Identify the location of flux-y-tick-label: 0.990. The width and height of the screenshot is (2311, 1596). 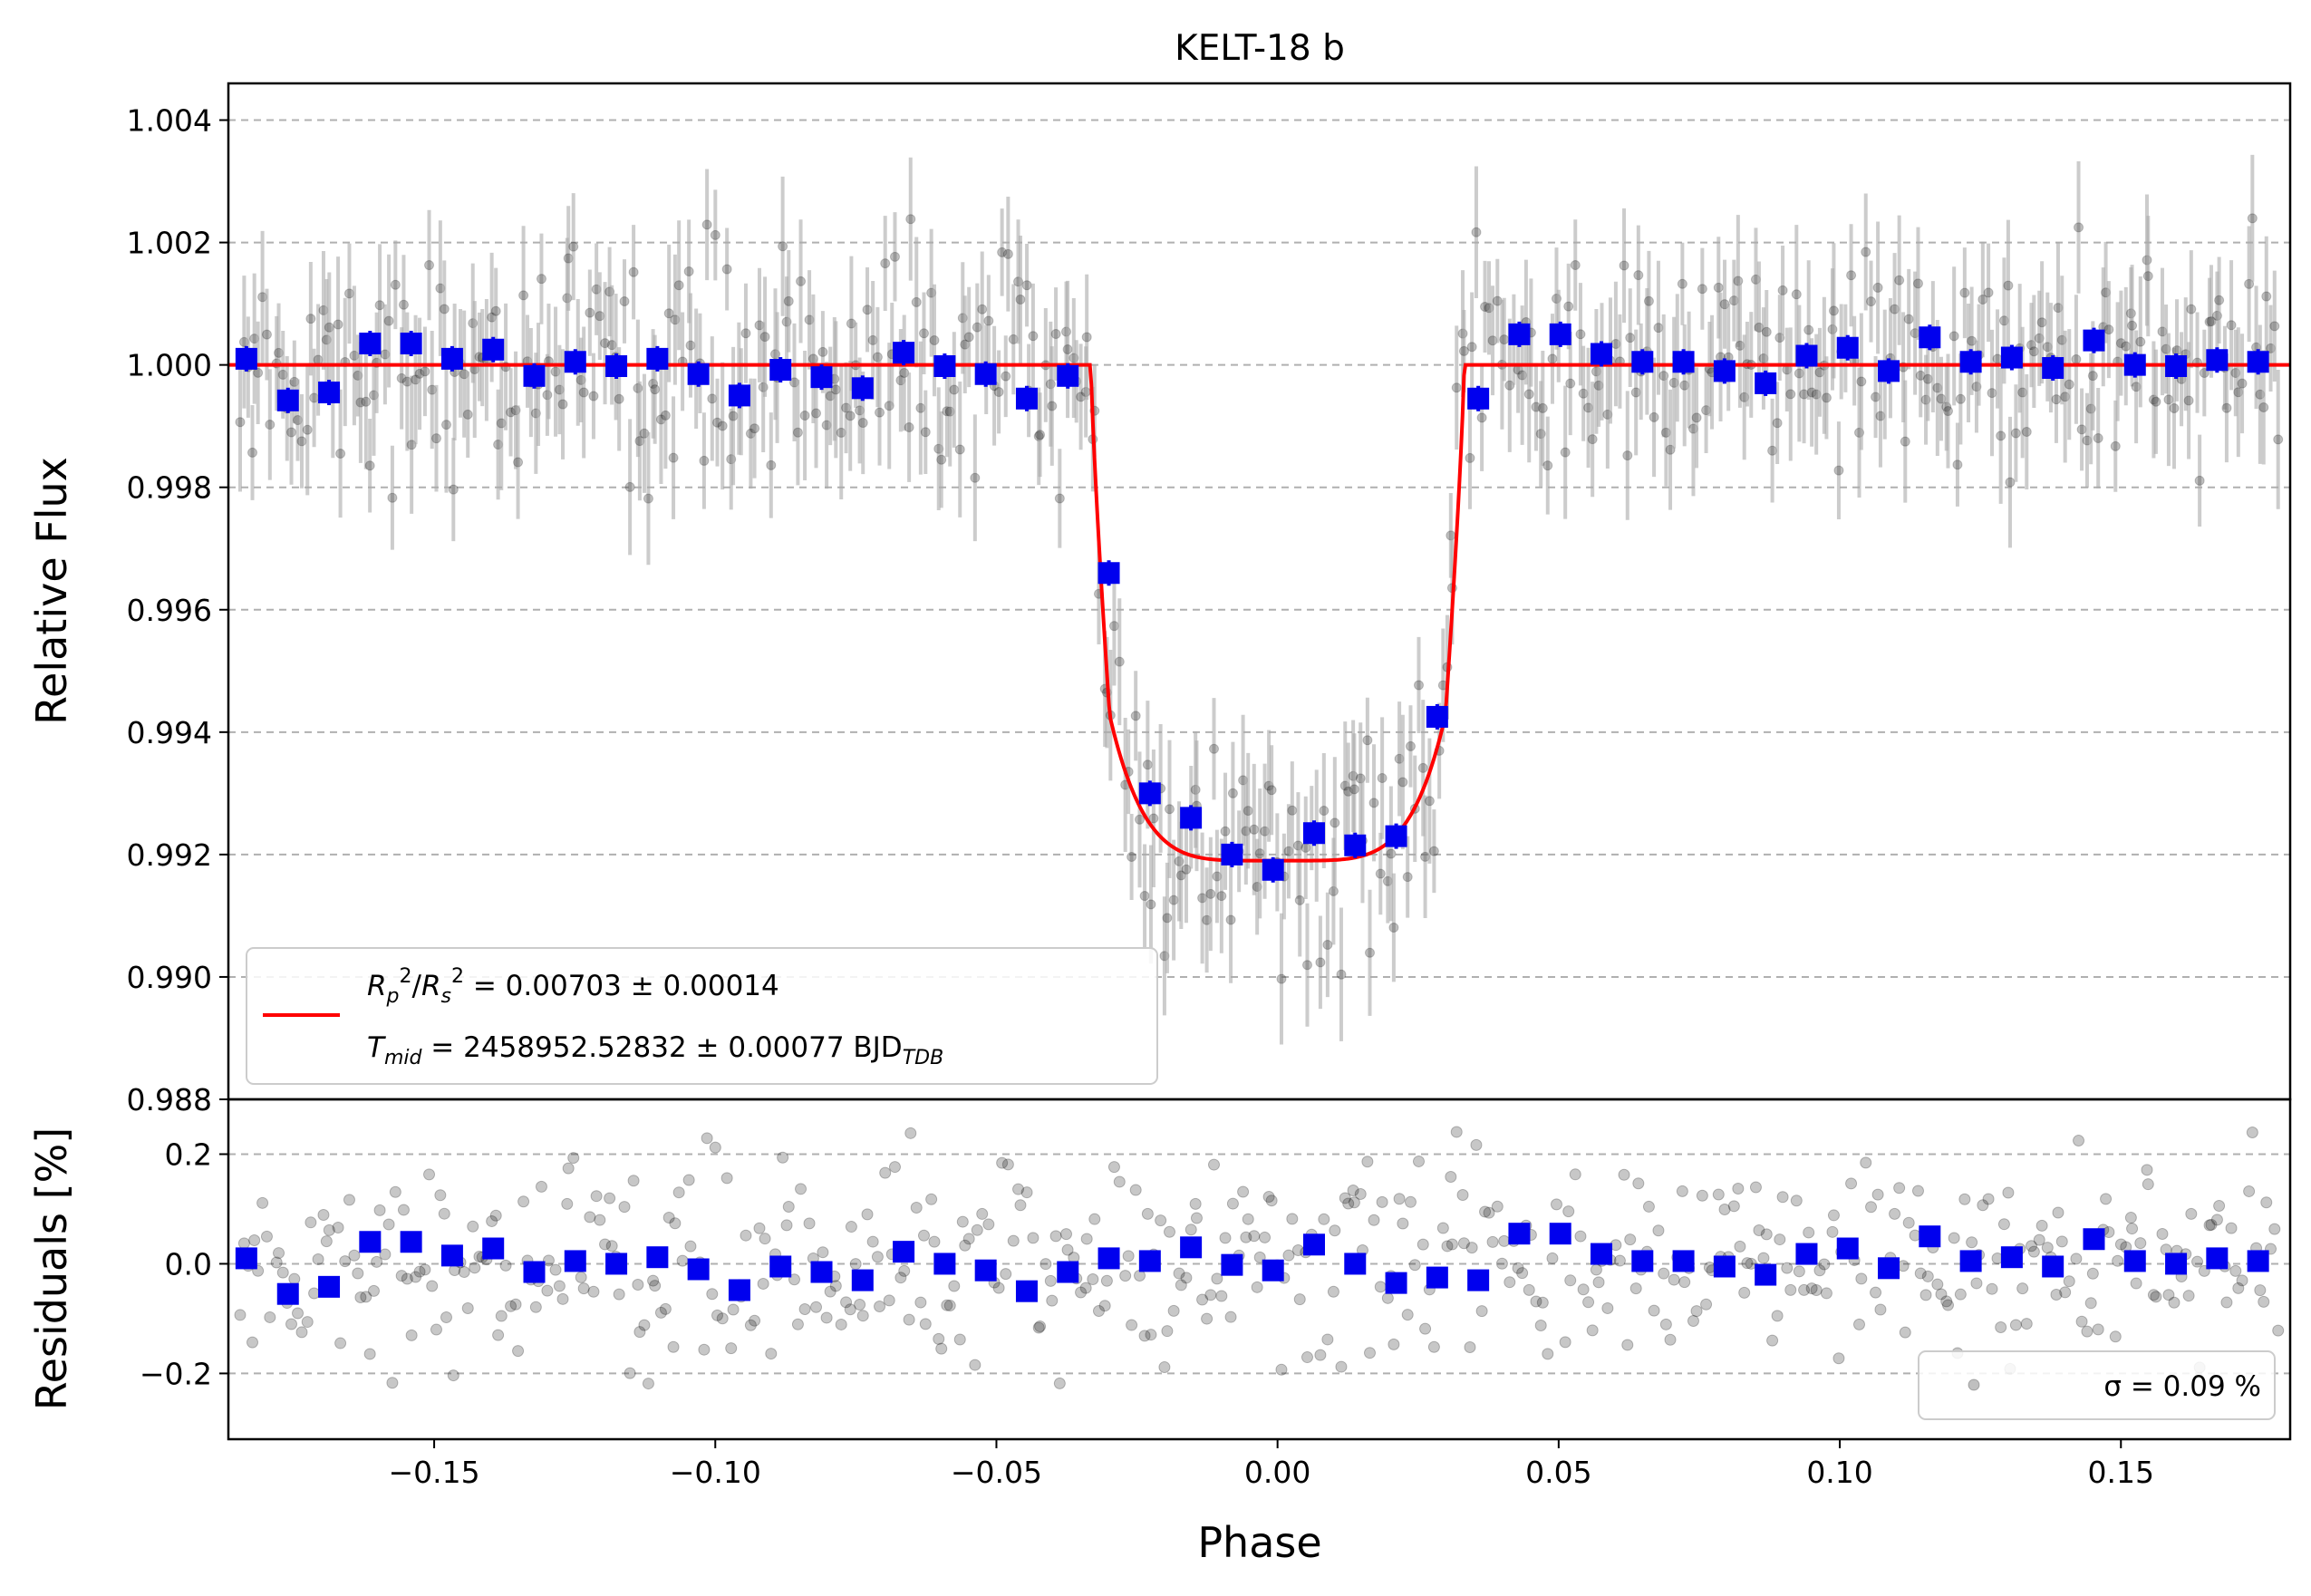
(169, 977).